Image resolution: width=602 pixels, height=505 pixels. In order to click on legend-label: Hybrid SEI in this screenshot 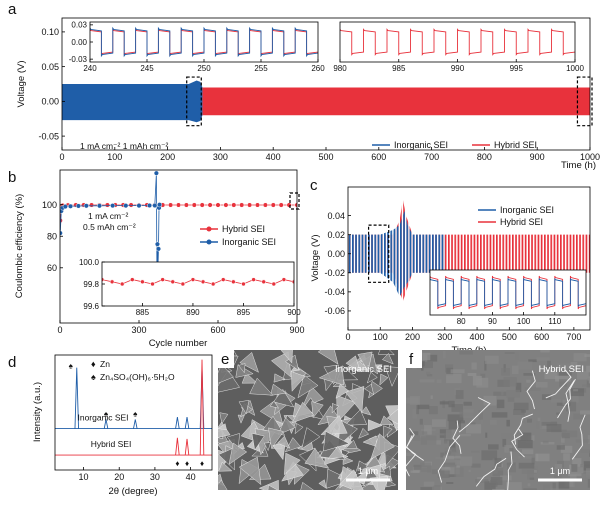, I will do `click(243, 229)`.